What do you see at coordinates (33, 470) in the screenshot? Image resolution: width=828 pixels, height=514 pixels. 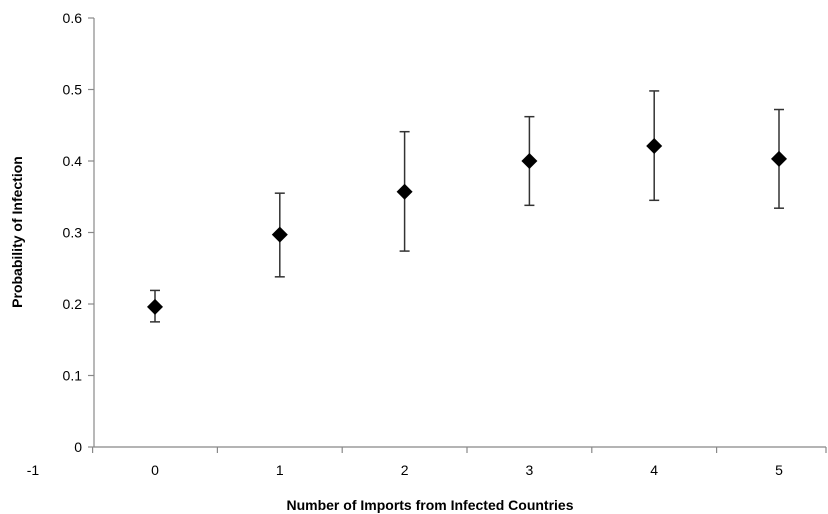 I see `x-tick-label: -1` at bounding box center [33, 470].